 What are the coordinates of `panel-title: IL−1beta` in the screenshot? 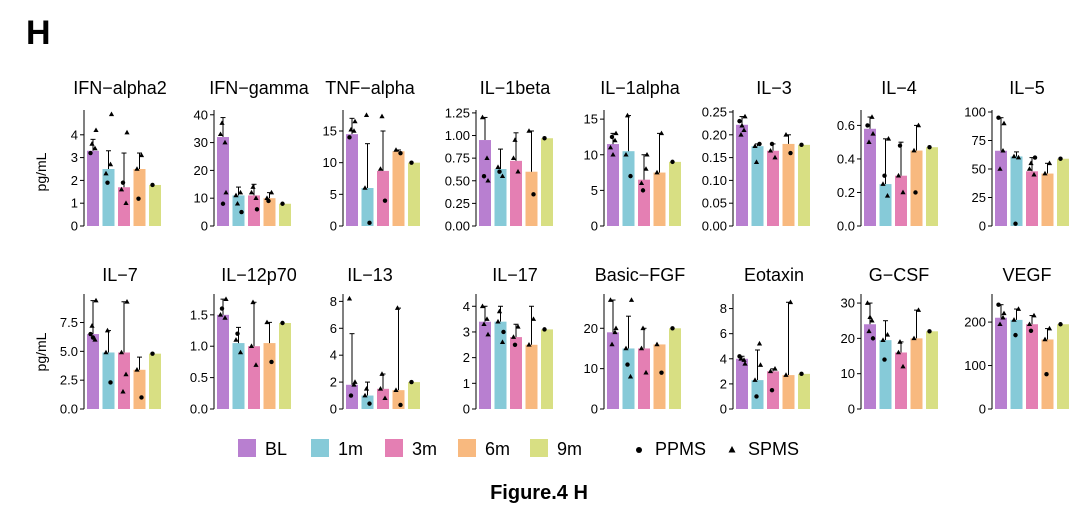 It's located at (516, 88).